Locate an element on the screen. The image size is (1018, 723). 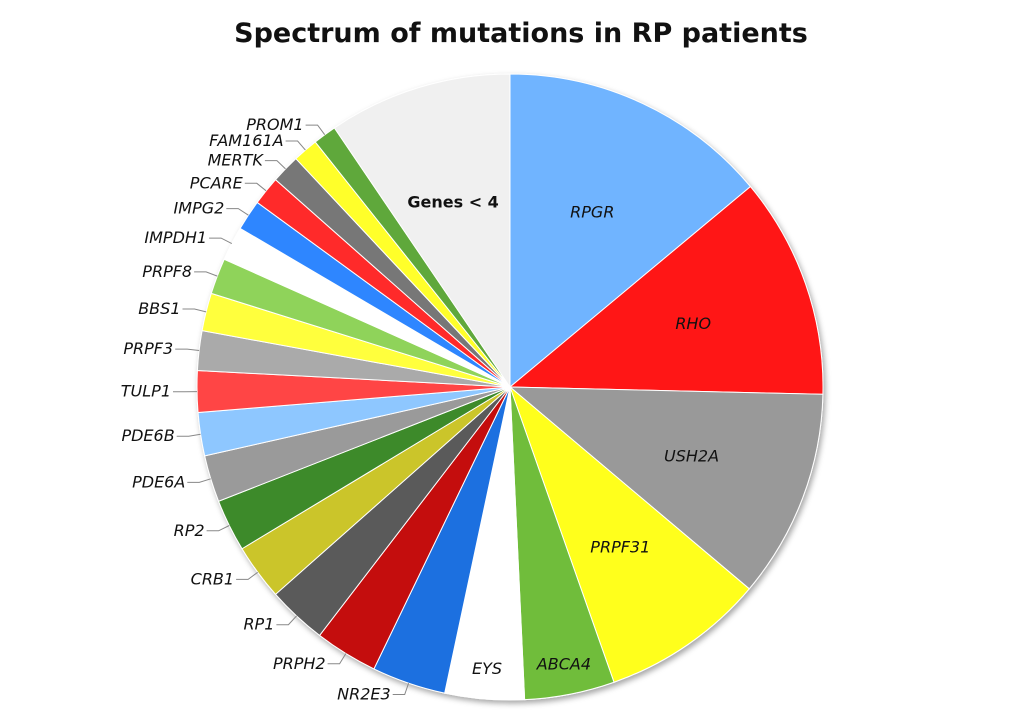
leader-line-impdh1 is located at coordinates (221, 241).